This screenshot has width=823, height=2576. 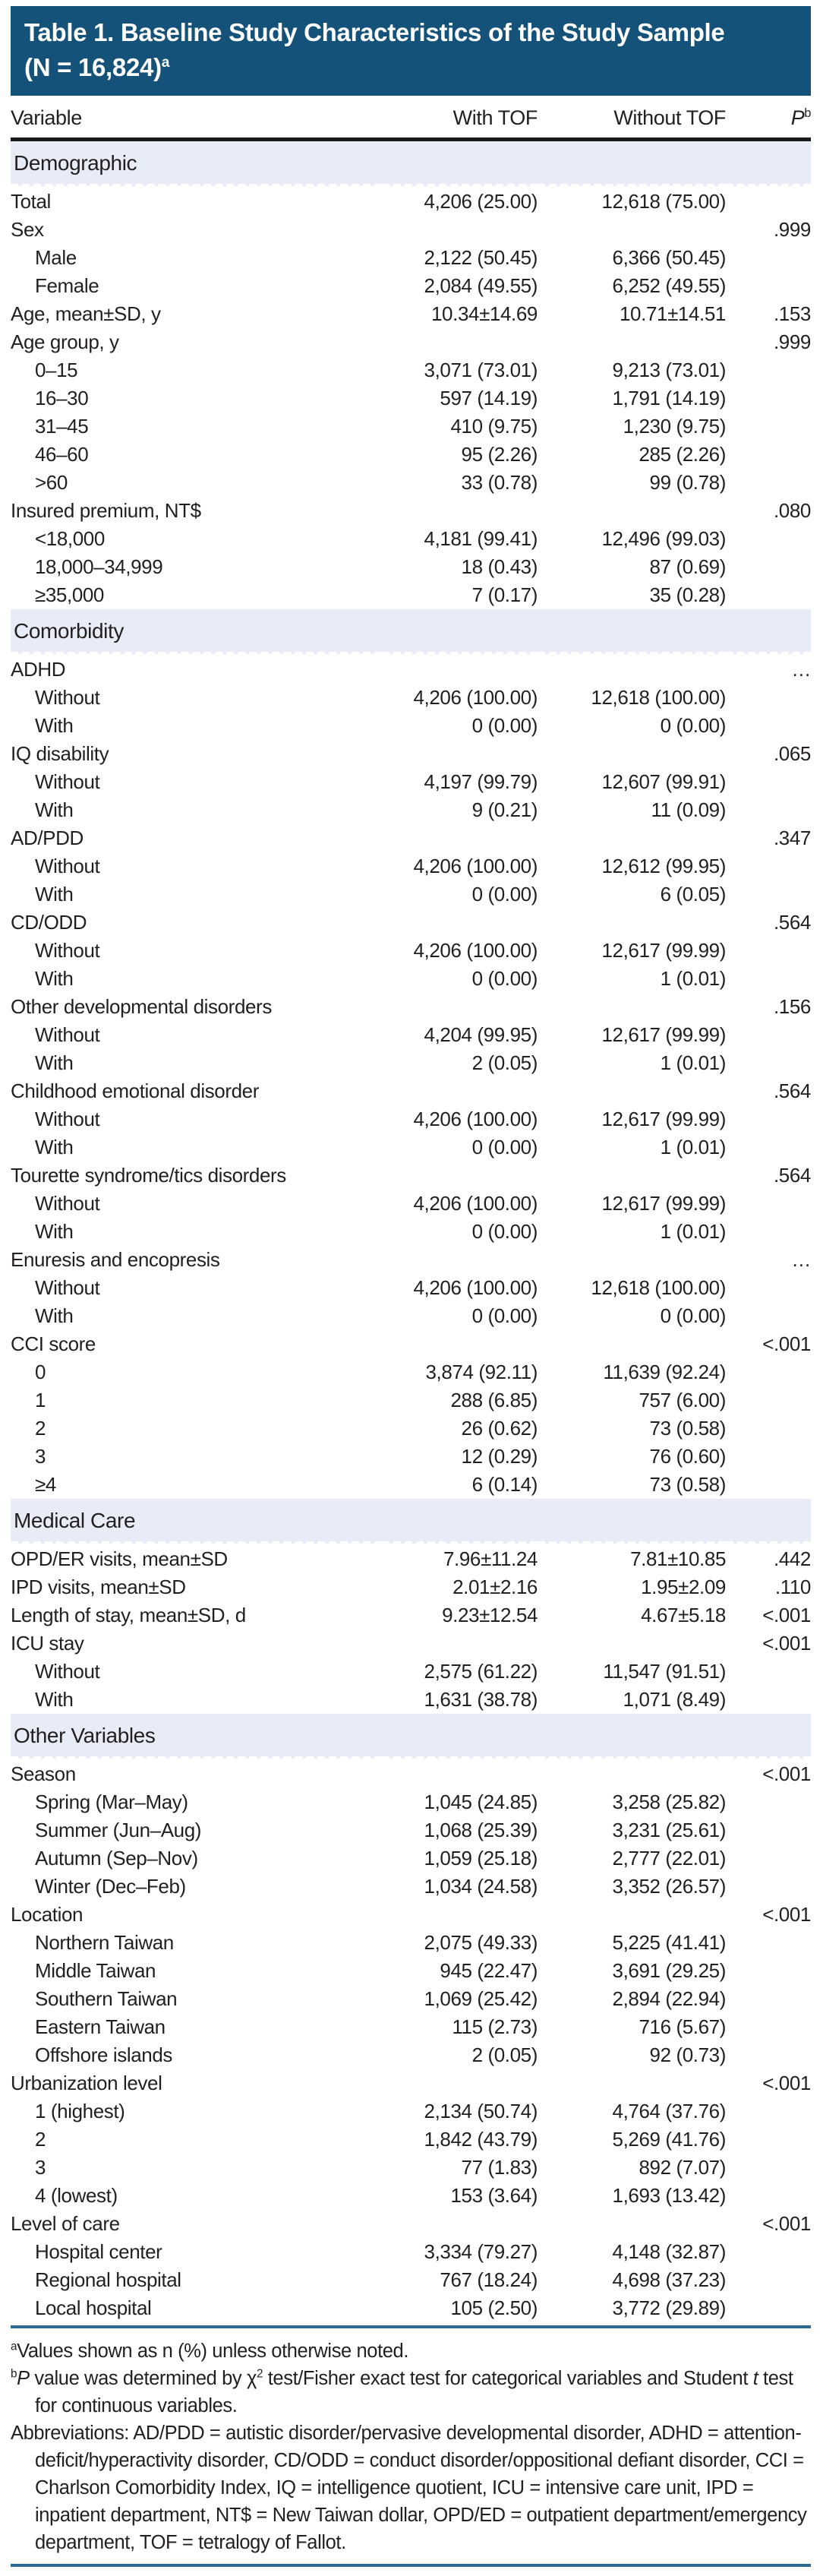 I want to click on section-row: Comorbidity, so click(x=411, y=632).